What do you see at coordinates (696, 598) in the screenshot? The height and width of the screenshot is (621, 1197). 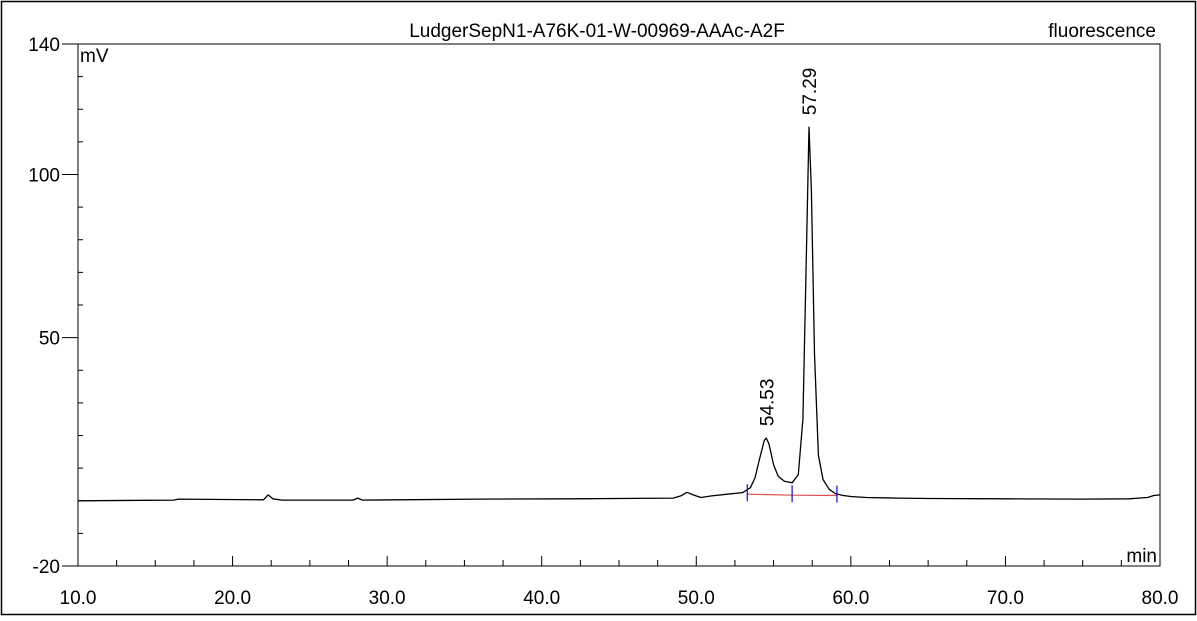 I see `x-tick-label: 50.0` at bounding box center [696, 598].